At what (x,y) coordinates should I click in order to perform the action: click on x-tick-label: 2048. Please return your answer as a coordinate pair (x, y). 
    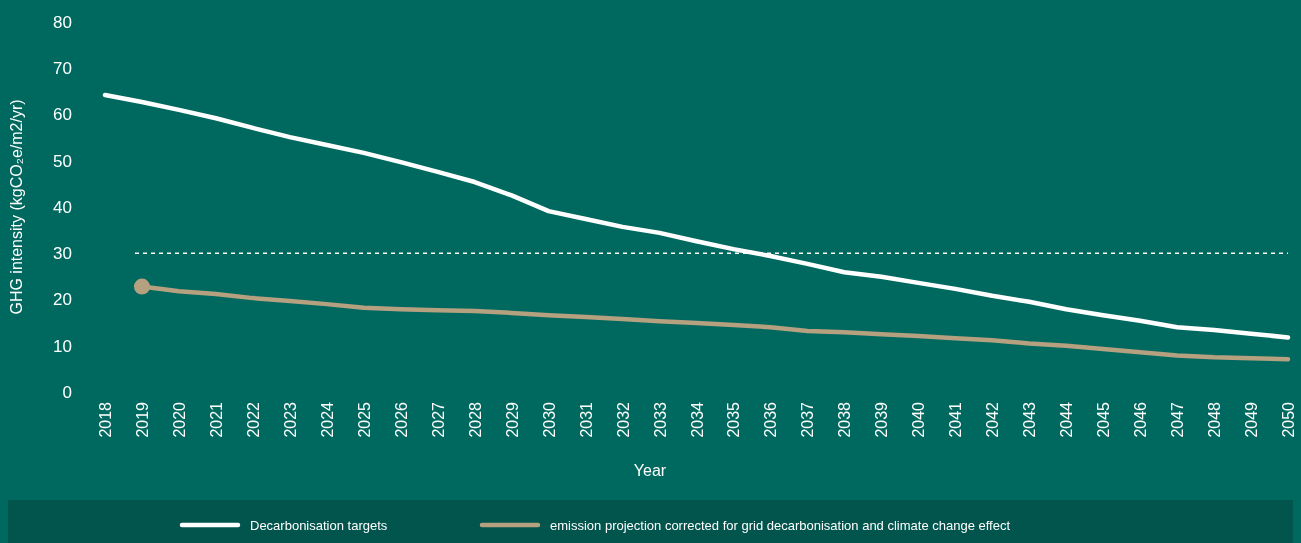
    Looking at the image, I should click on (1215, 419).